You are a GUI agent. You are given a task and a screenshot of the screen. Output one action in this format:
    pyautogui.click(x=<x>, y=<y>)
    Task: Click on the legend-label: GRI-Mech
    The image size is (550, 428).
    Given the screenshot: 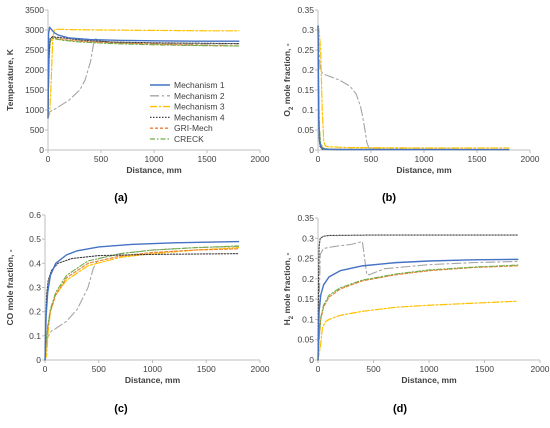 What is the action you would take?
    pyautogui.click(x=193, y=128)
    